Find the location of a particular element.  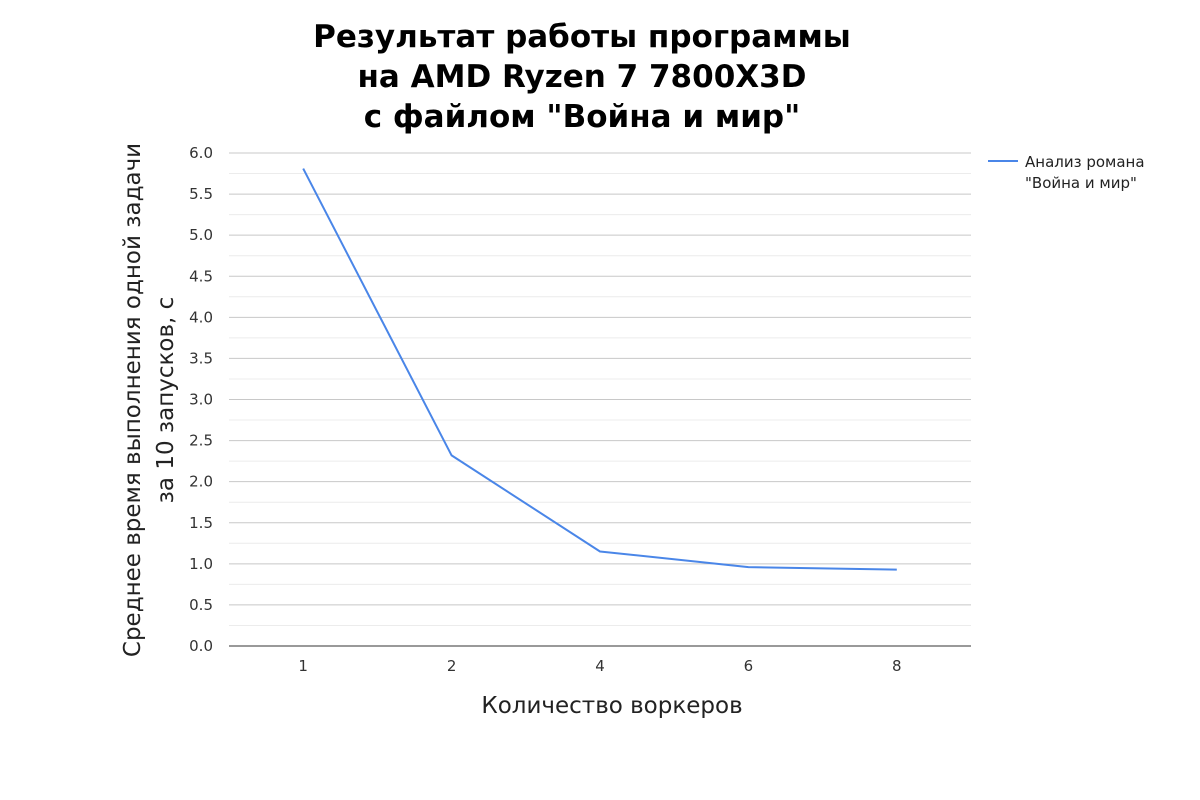

x-axis-ticks: 1 2 4 6 8 is located at coordinates (599, 666).